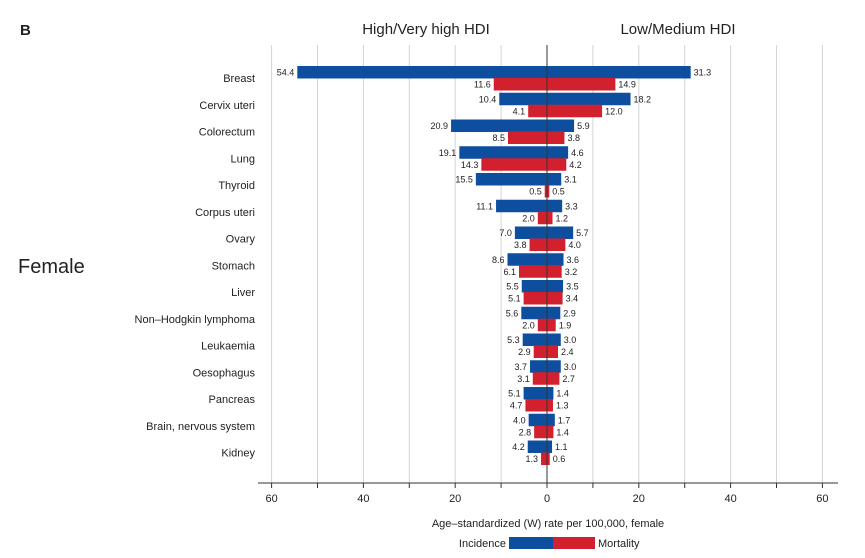 The image size is (865, 558). Describe the element at coordinates (51, 267) in the screenshot. I see `side-label: Female` at that location.